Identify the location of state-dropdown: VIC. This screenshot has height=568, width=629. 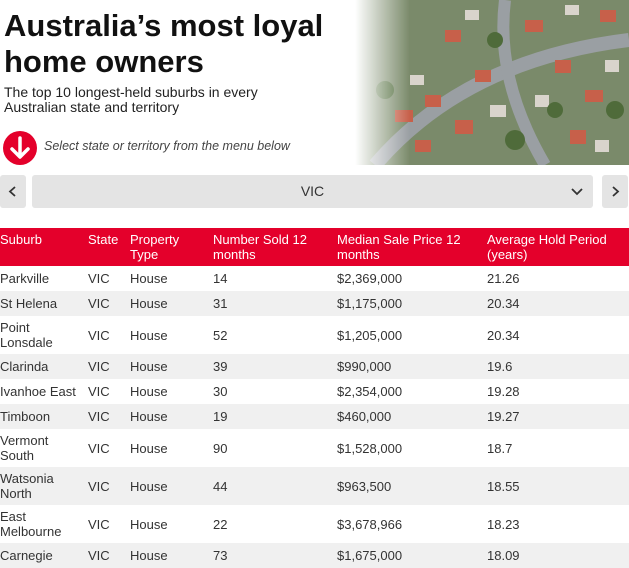
(312, 191).